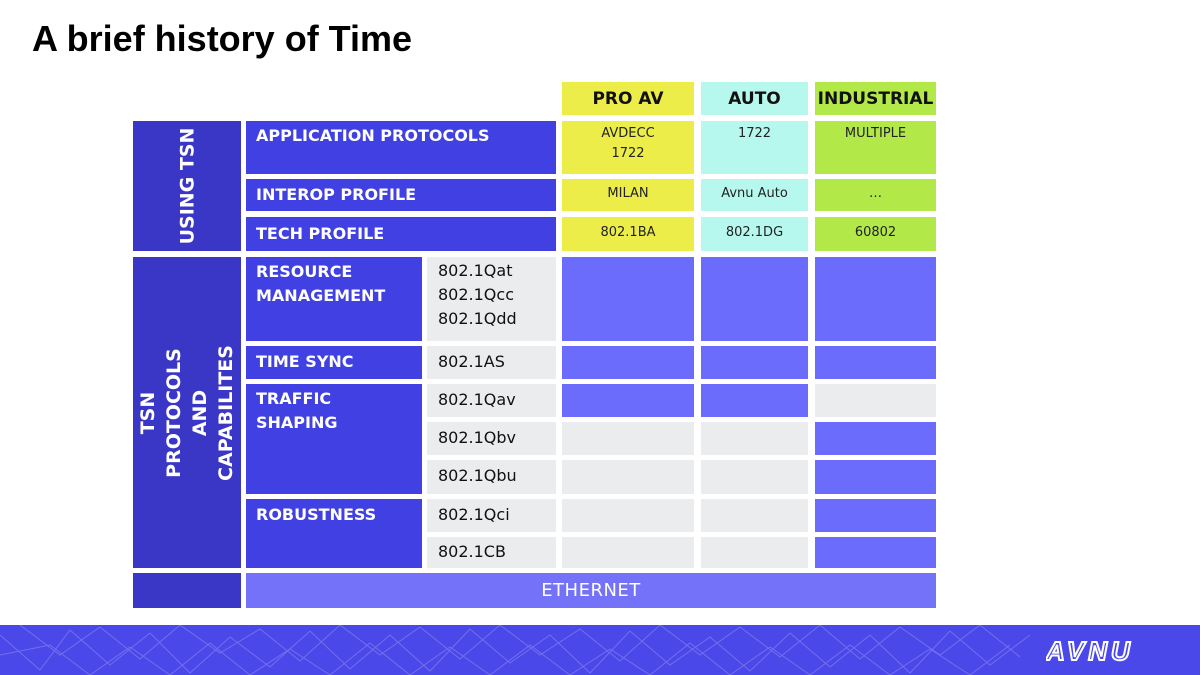  What do you see at coordinates (875, 234) in the screenshot?
I see `tech-industrial: 60802` at bounding box center [875, 234].